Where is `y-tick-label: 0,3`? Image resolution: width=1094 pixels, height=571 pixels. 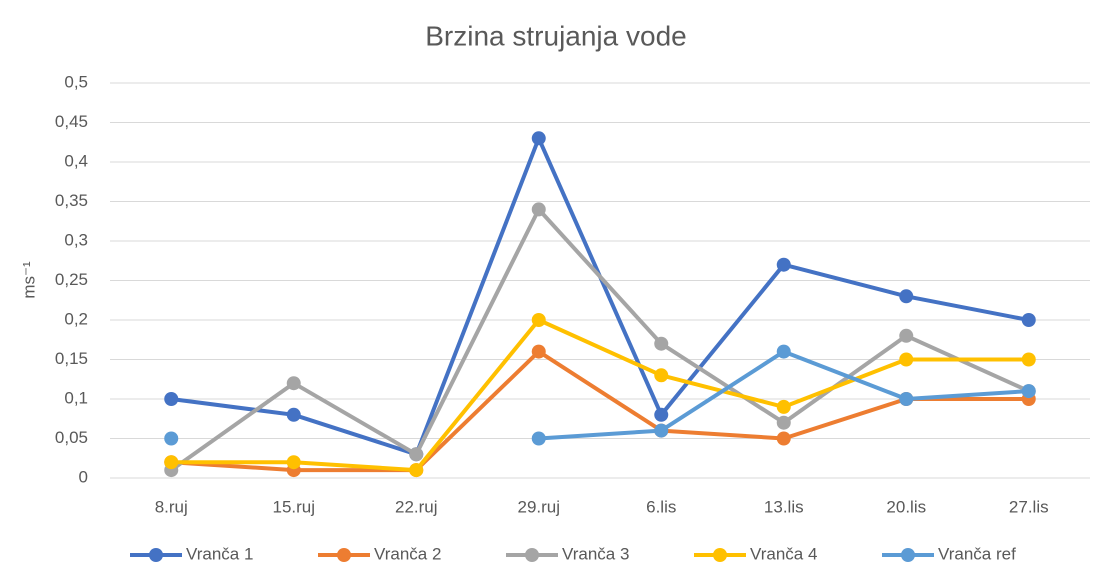 y-tick-label: 0,3 is located at coordinates (76, 239).